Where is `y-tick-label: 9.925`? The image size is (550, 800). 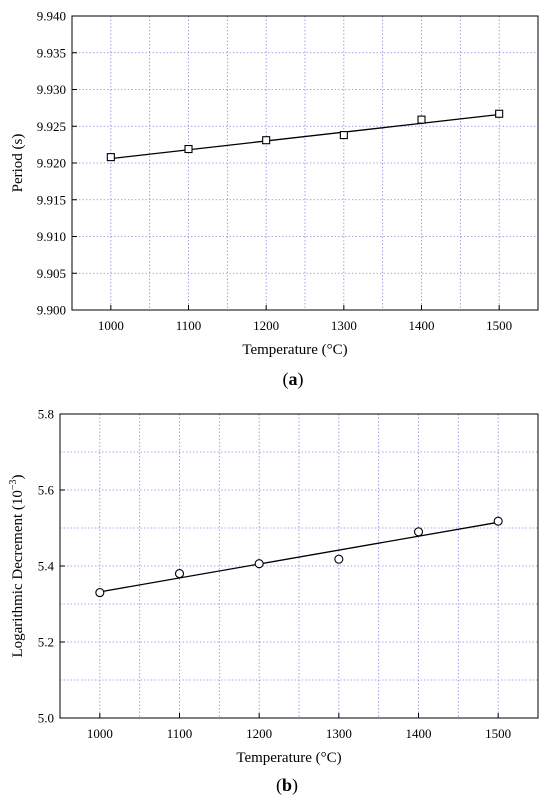
y-tick-label: 9.925 is located at coordinates (51, 126).